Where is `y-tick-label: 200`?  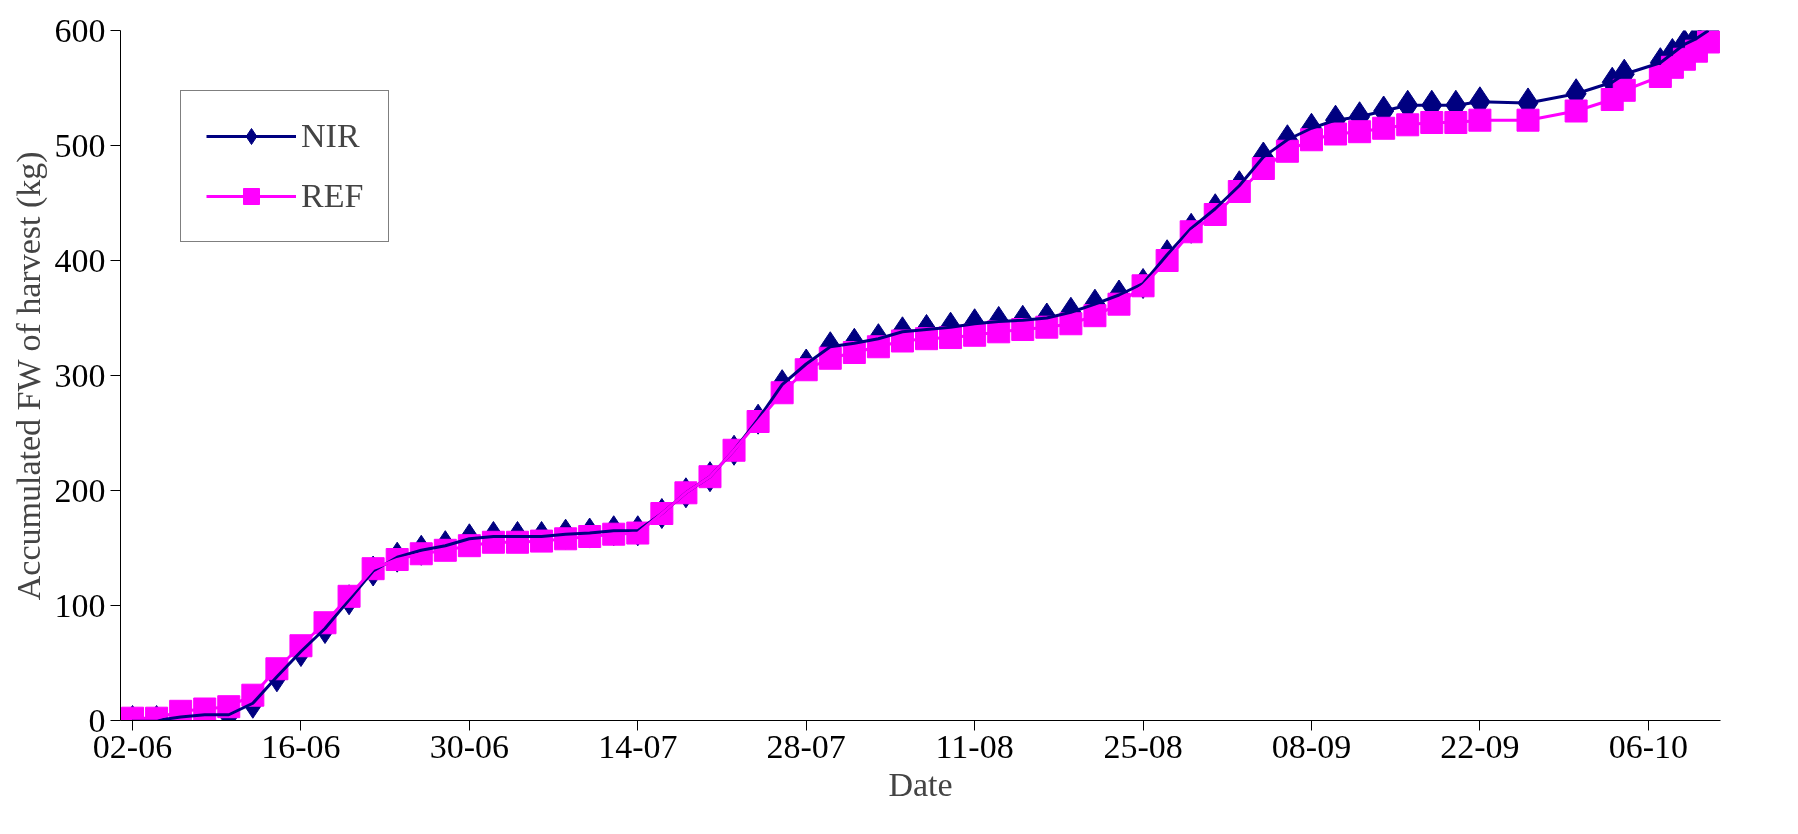
y-tick-label: 200 is located at coordinates (80, 490).